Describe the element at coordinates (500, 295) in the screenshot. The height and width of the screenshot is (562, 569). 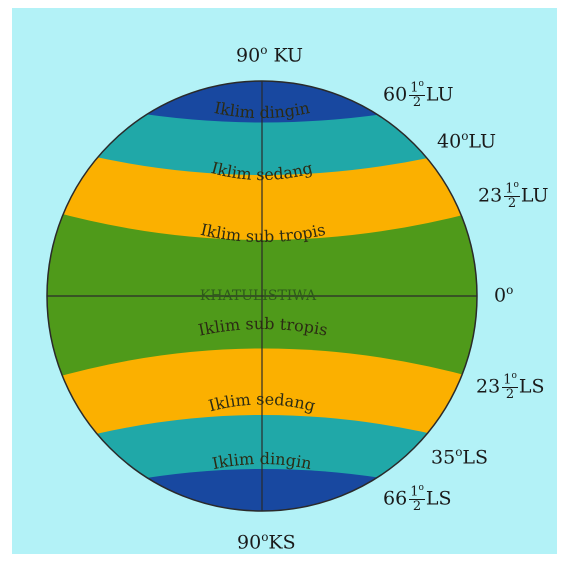
I see `deg-value: 0` at that location.